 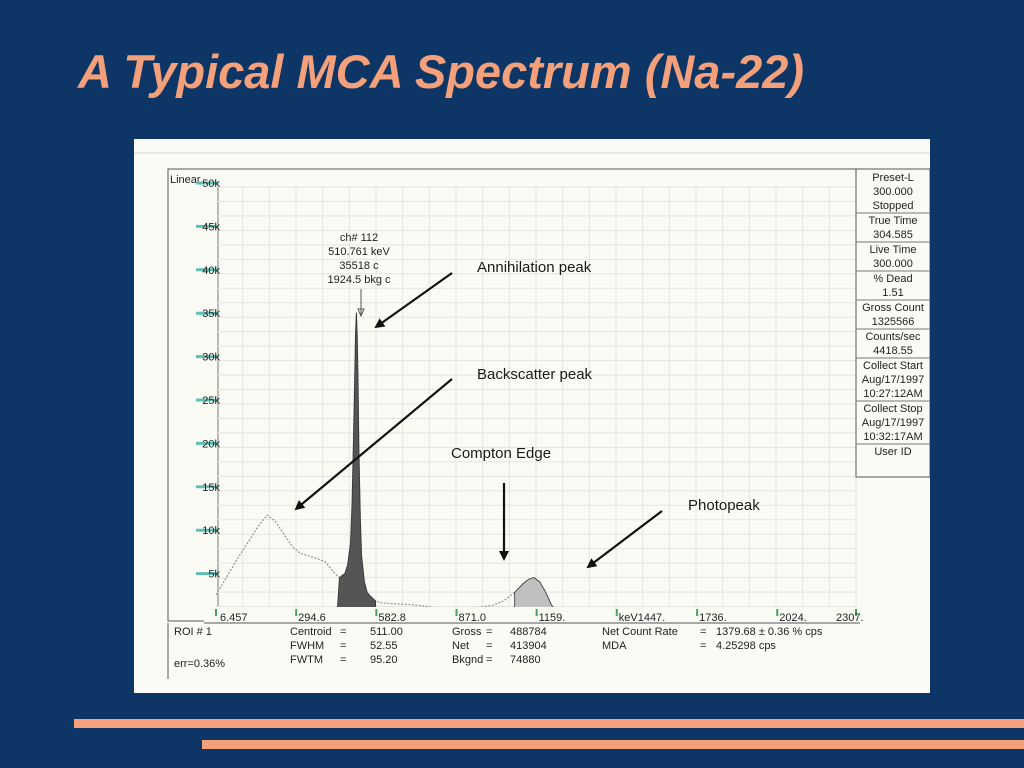 I want to click on x-tick-label: 2307., so click(x=850, y=618).